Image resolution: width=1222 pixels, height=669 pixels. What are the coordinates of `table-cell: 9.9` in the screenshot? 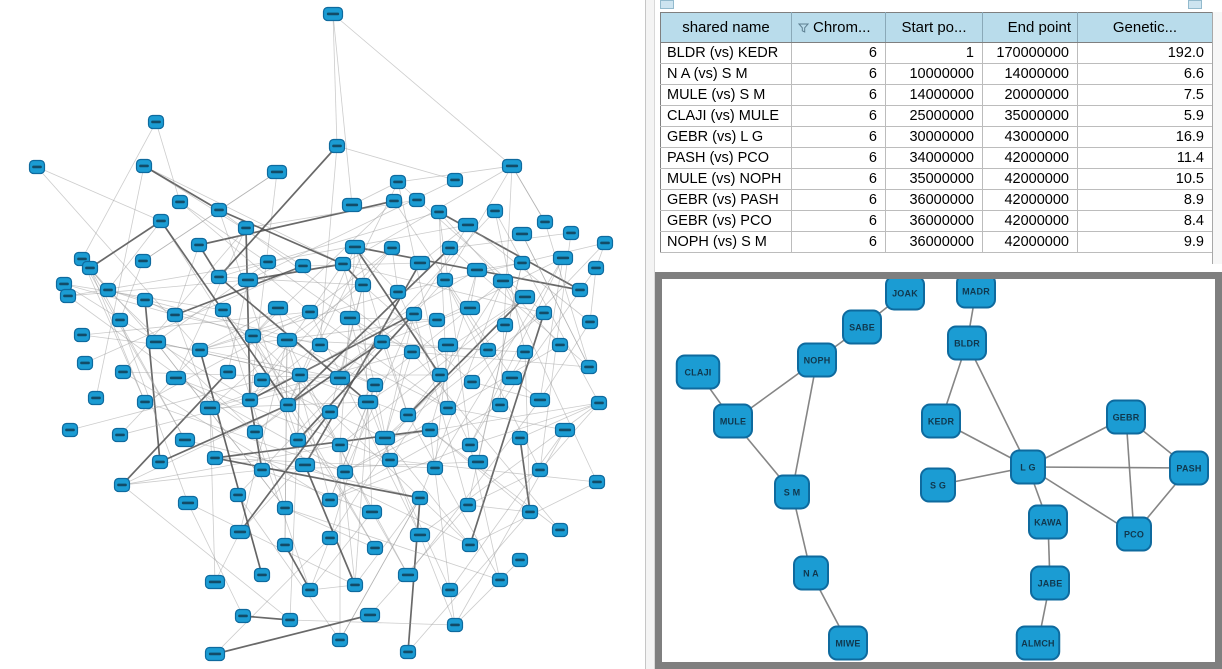 It's located at (1145, 242).